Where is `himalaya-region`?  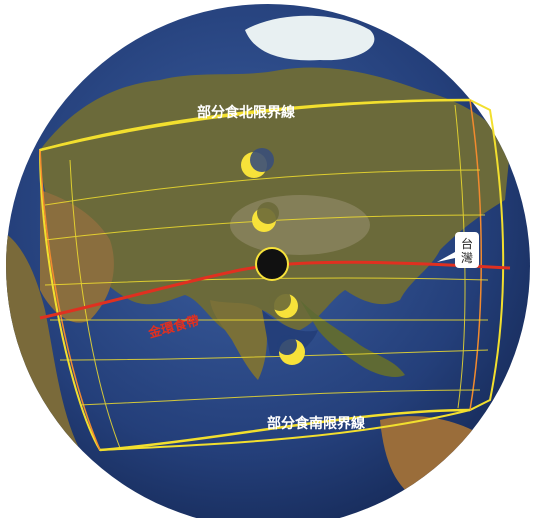 himalaya-region is located at coordinates (300, 225).